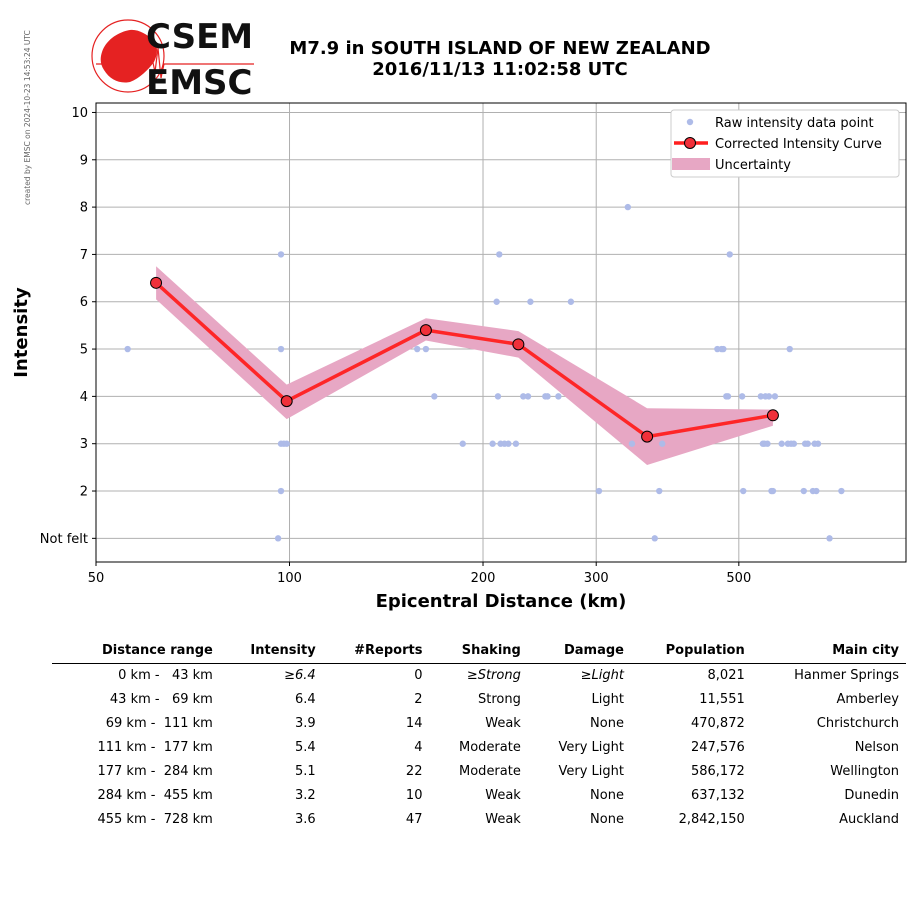  What do you see at coordinates (717, 771) in the screenshot?
I see `table-cell: 586,172` at bounding box center [717, 771].